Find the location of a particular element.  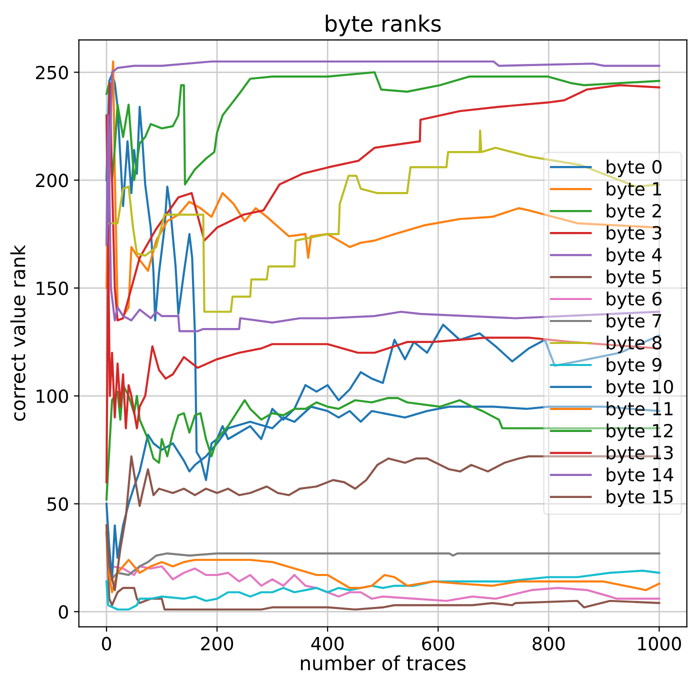

y-tick-label: 0 is located at coordinates (63, 612).